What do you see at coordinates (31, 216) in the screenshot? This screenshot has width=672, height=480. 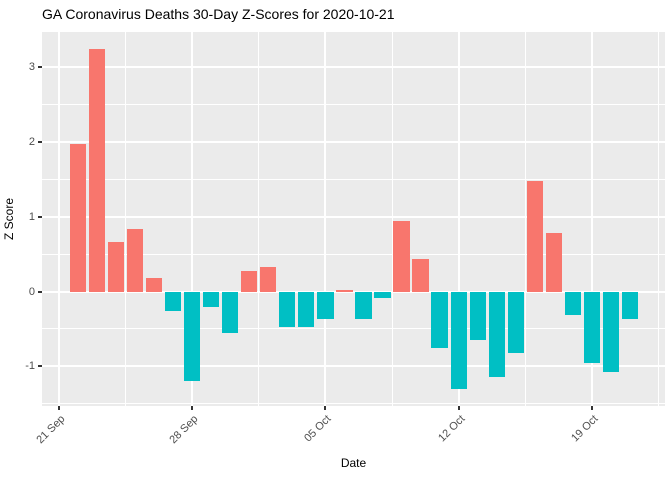 I see `y-tick-label: 1` at bounding box center [31, 216].